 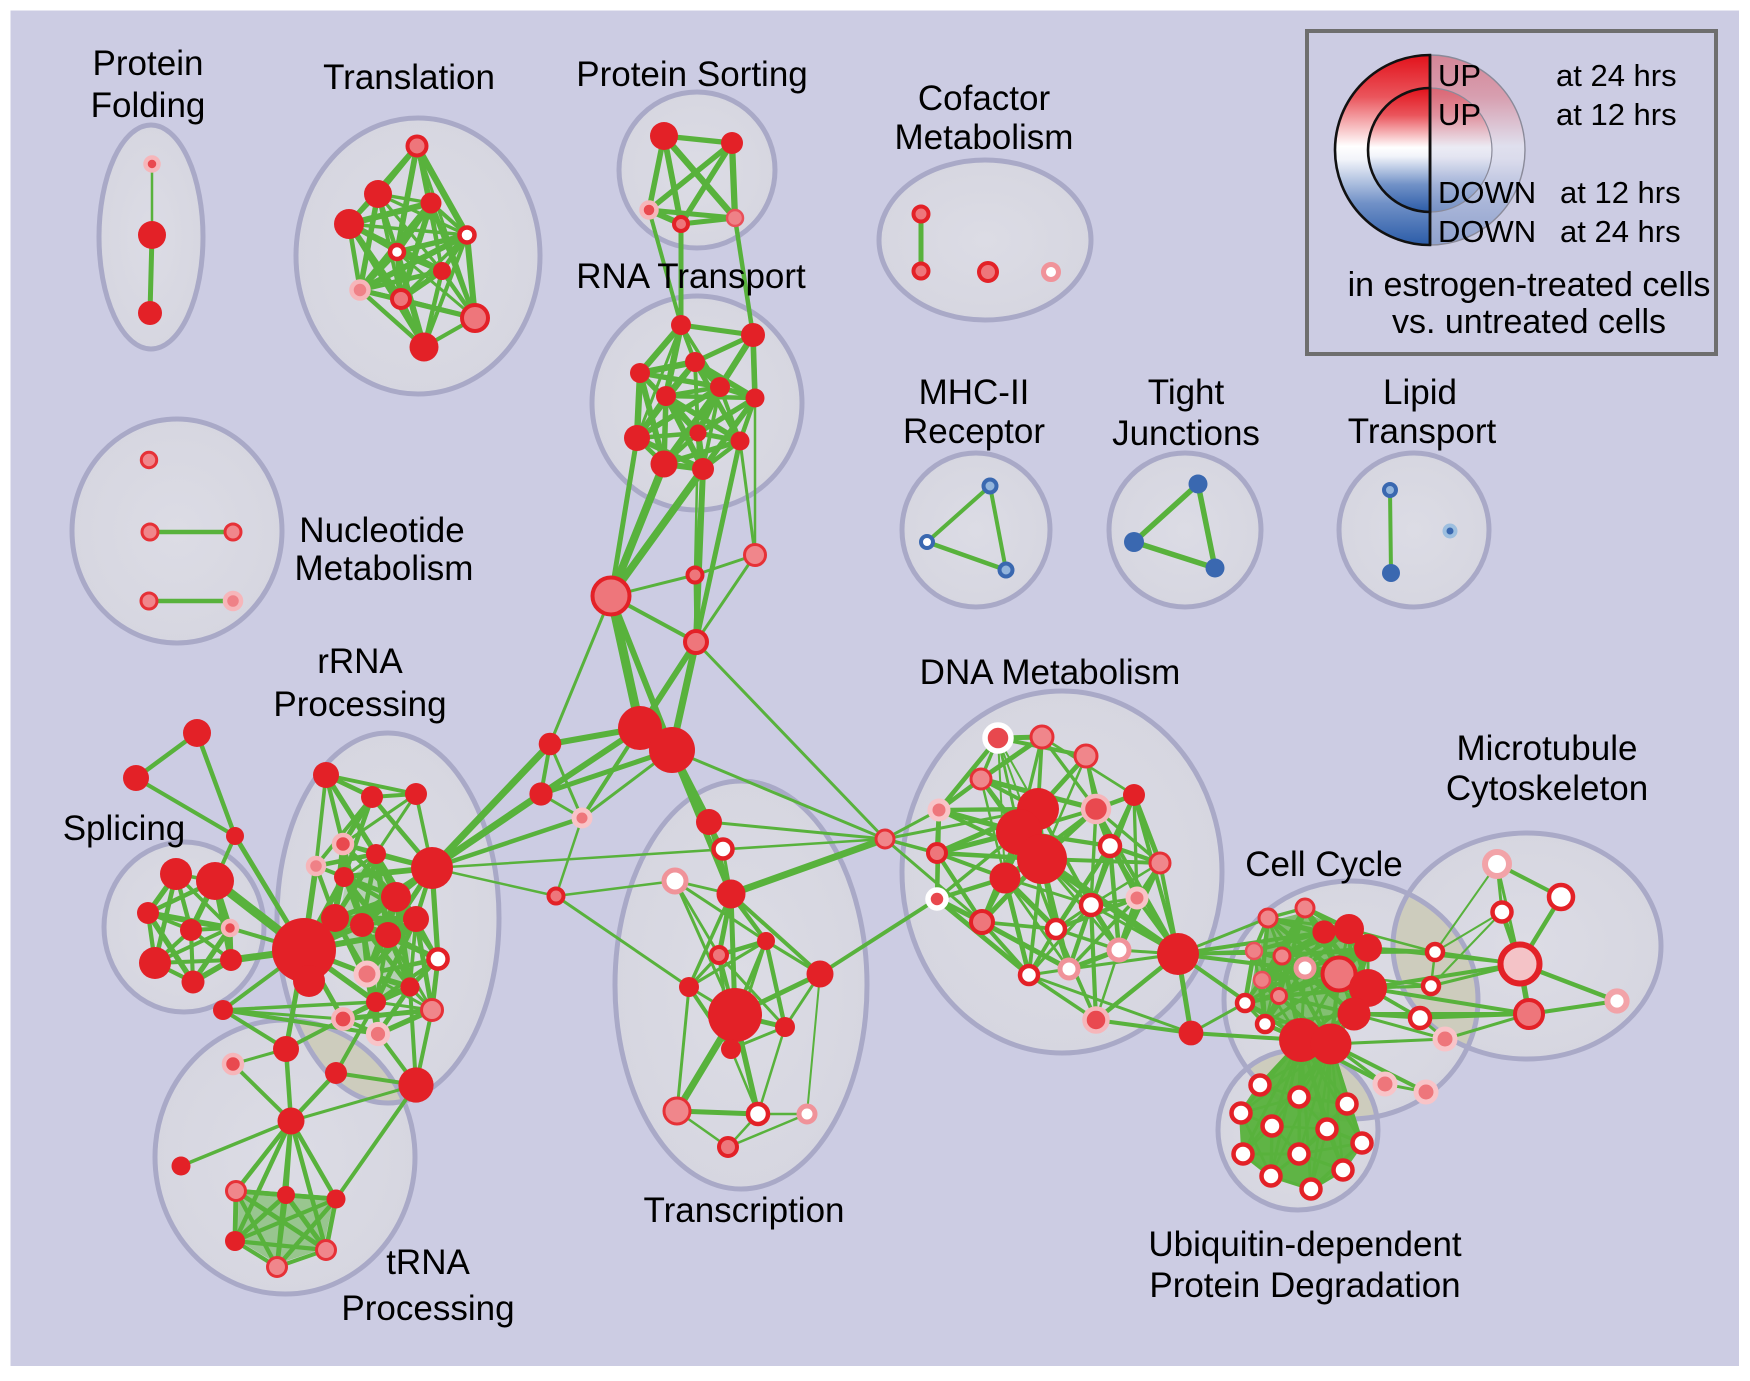 I want to click on svg-text: Cell Cycle, so click(x=1324, y=864).